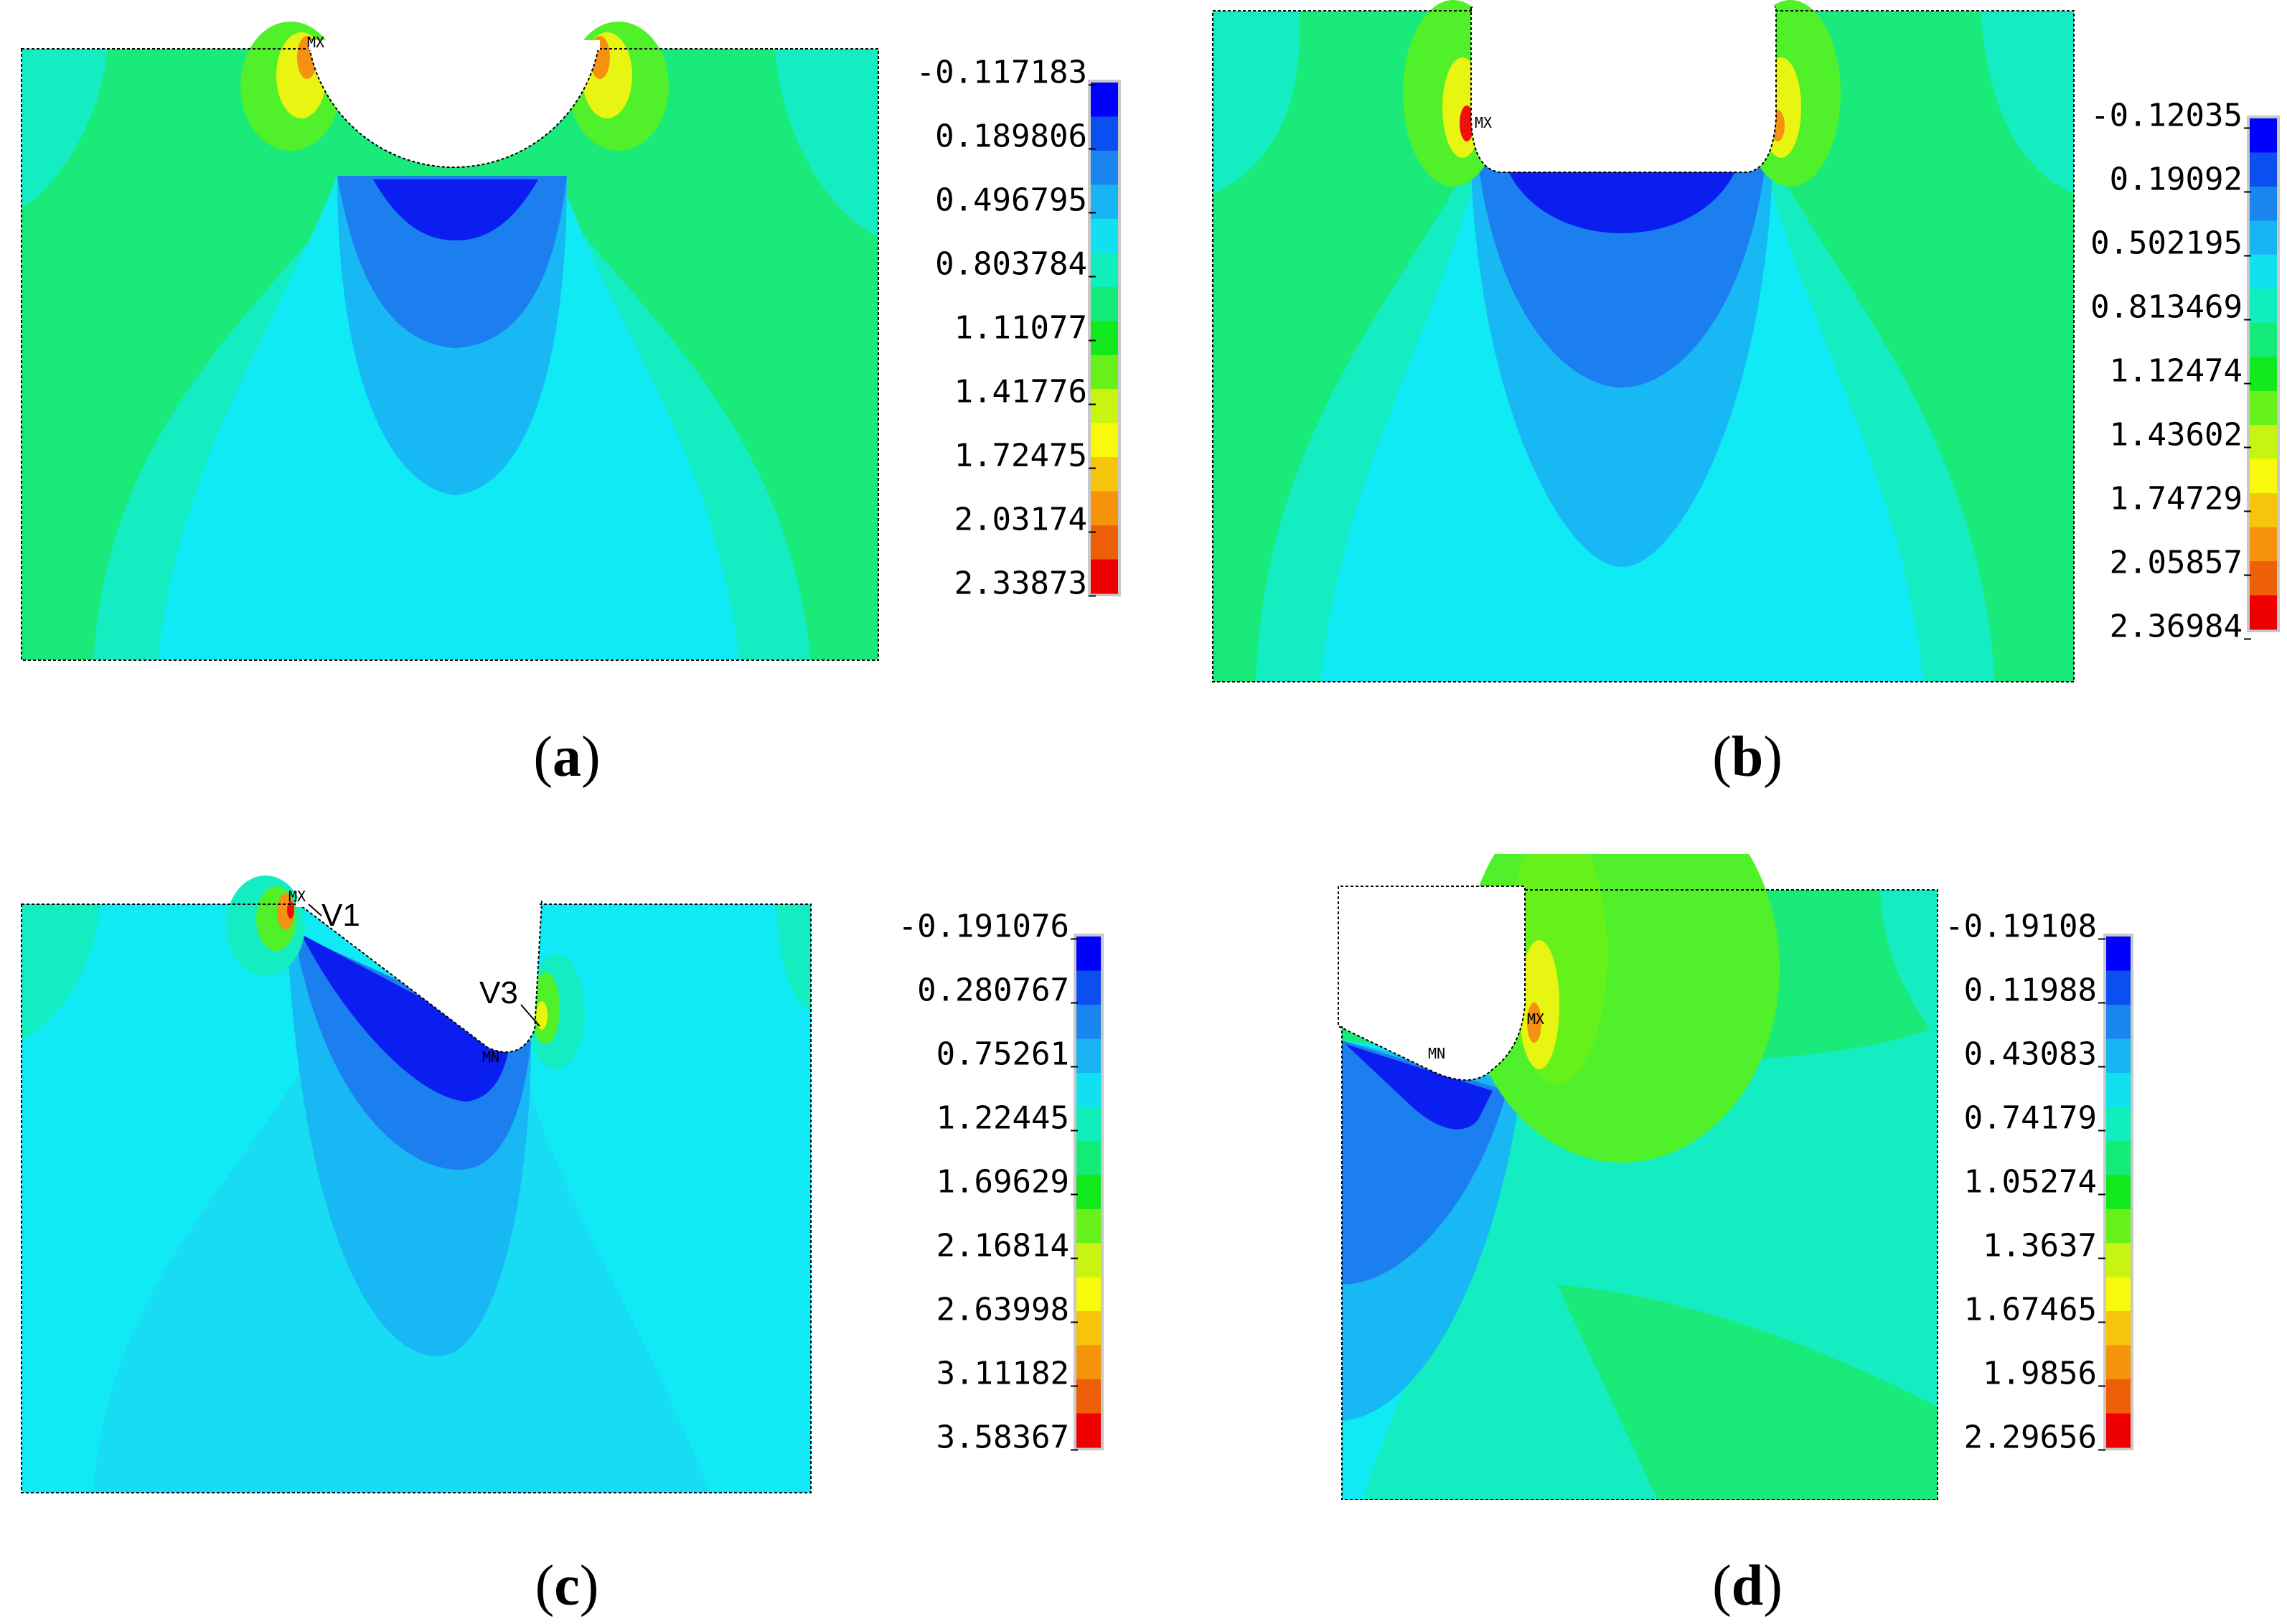  Describe the element at coordinates (984, 926) in the screenshot. I see `legend-value: -0.191076` at that location.